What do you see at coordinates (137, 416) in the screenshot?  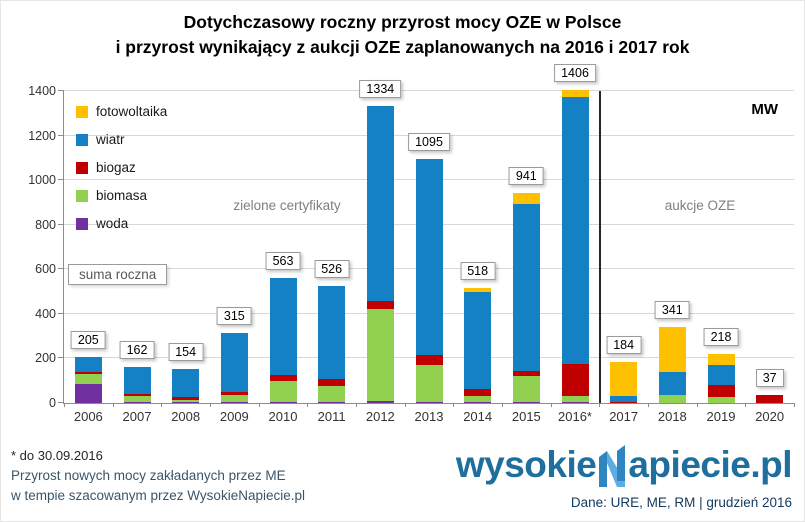 I see `x-axis-label: 2007` at bounding box center [137, 416].